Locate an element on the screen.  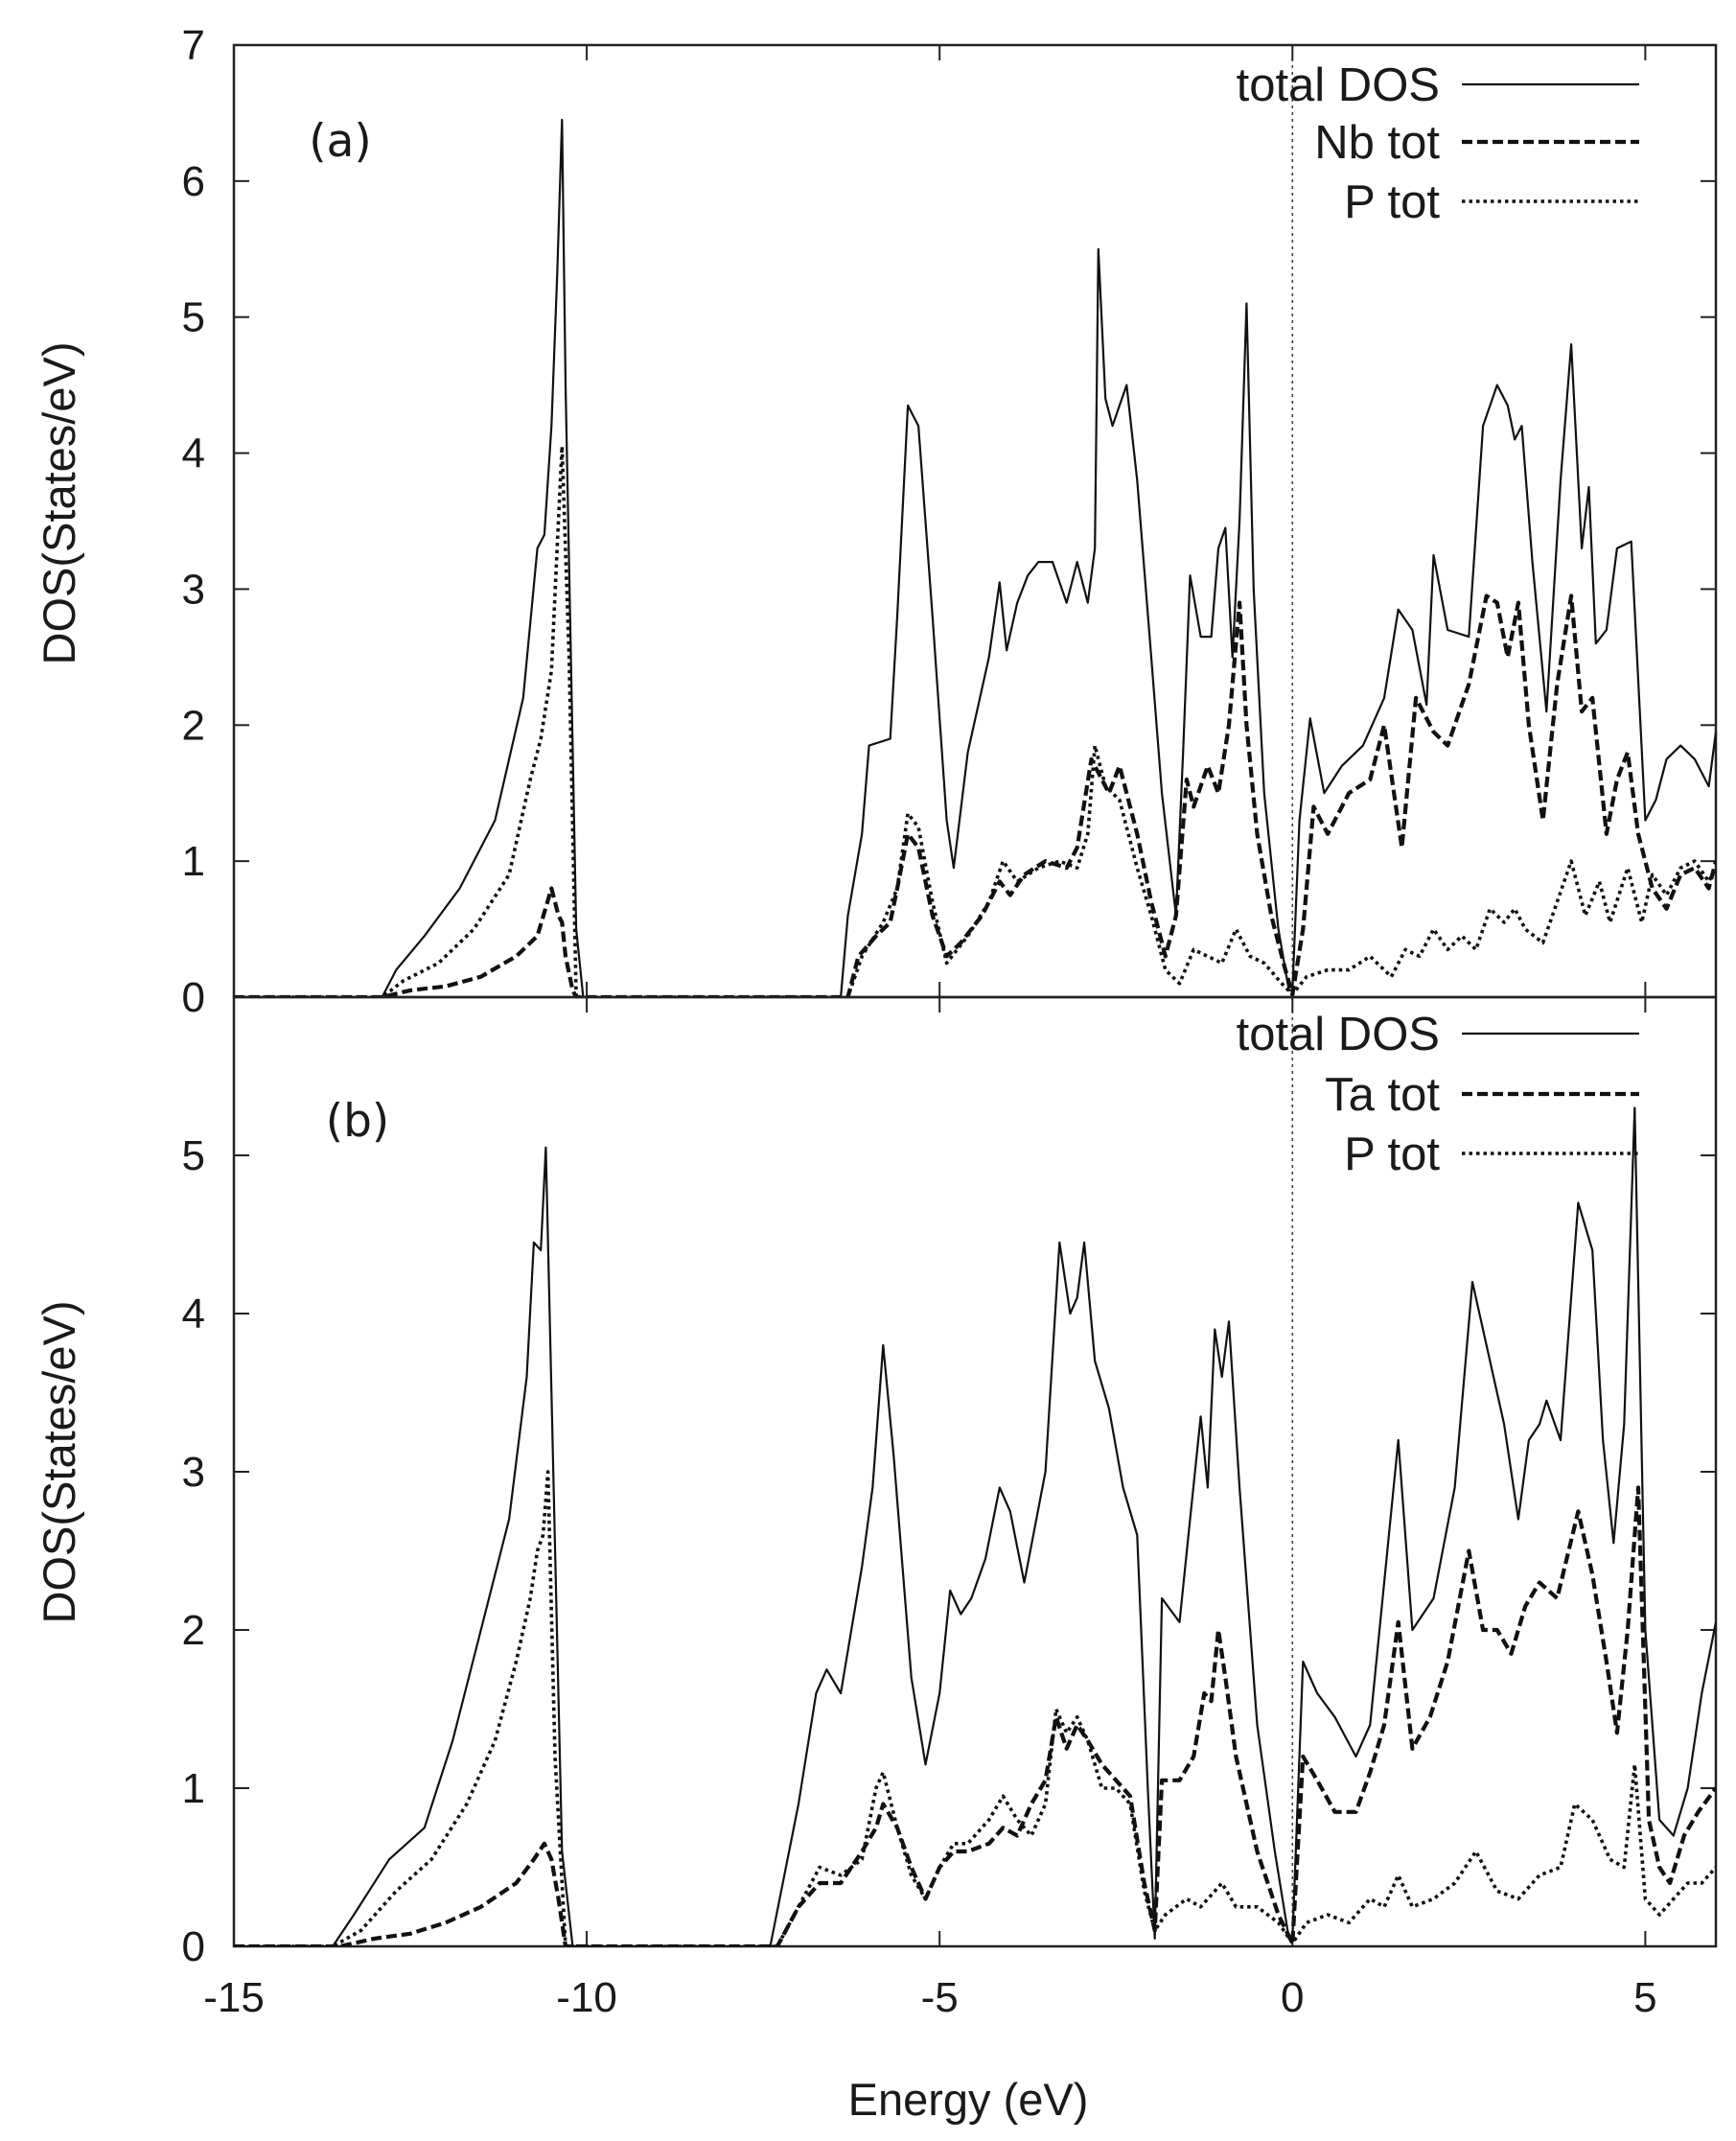
x-axis-title: Energy (eV) is located at coordinates (969, 2099).